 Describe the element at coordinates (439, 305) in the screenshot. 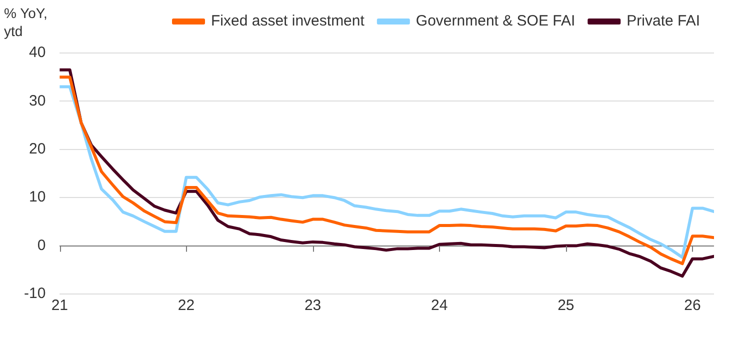

I see `x-tick-label: 24` at that location.